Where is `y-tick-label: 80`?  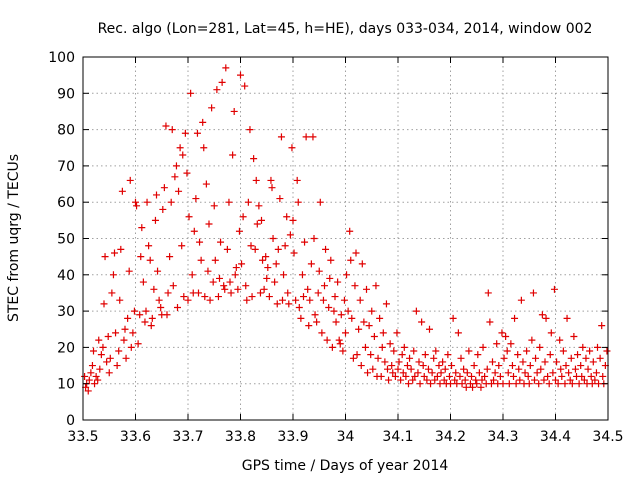 y-tick-label: 80 is located at coordinates (66, 131).